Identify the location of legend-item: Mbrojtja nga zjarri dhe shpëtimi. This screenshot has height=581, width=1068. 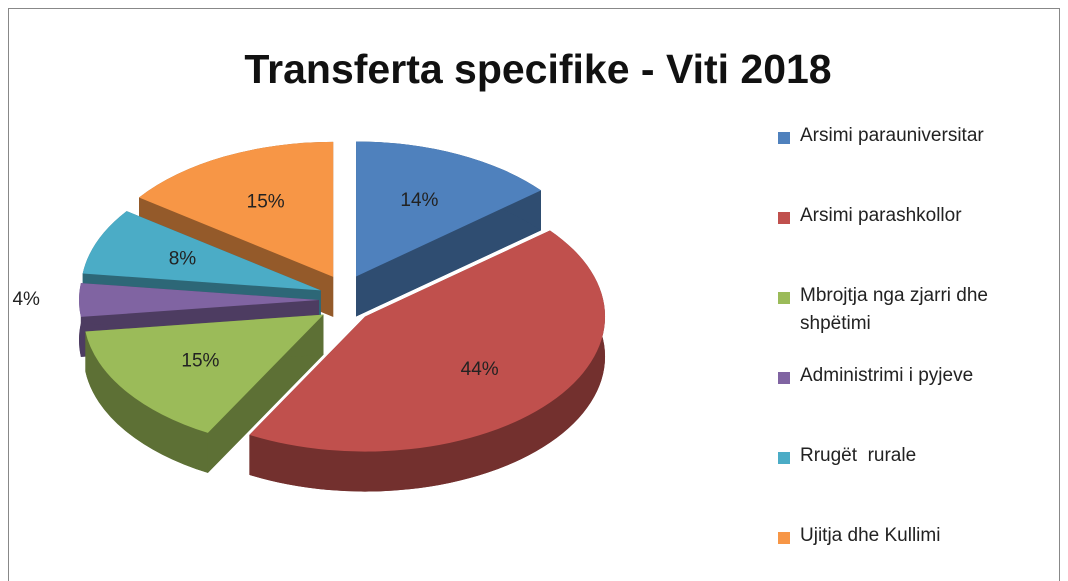
(913, 322).